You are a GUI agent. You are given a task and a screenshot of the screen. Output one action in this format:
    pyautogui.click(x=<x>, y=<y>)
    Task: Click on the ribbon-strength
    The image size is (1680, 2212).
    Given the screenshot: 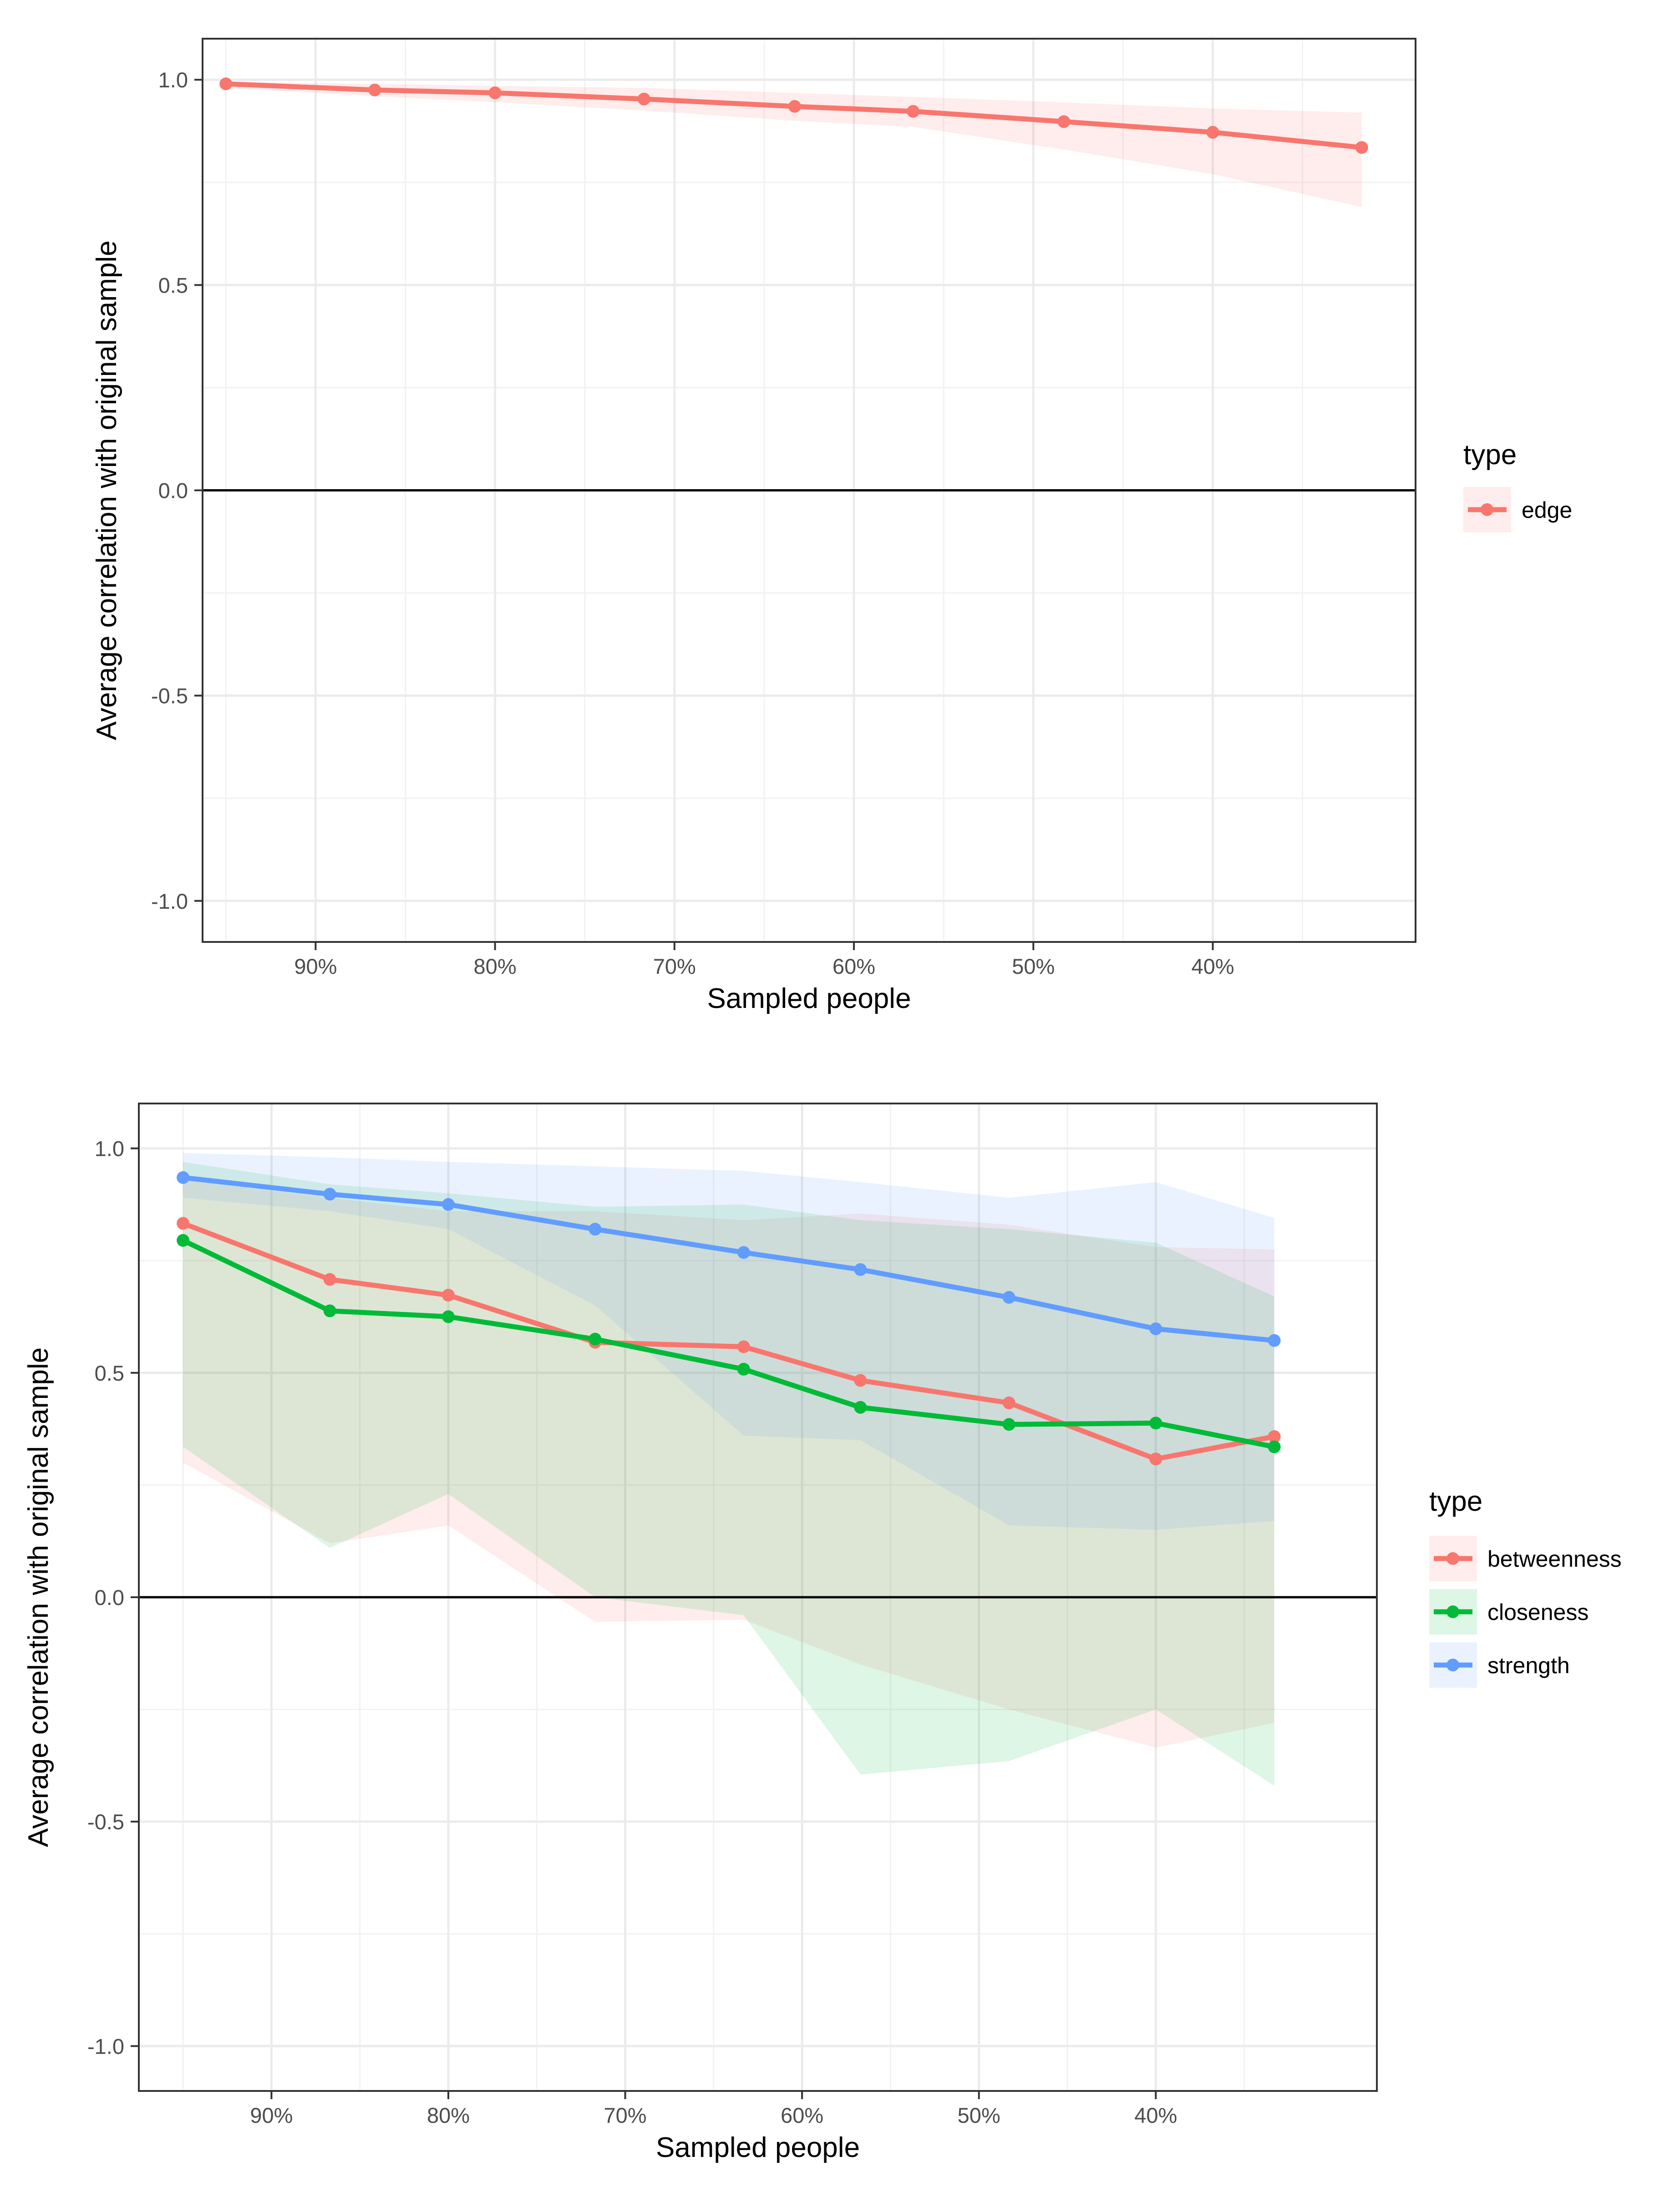 What is the action you would take?
    pyautogui.click(x=728, y=1341)
    